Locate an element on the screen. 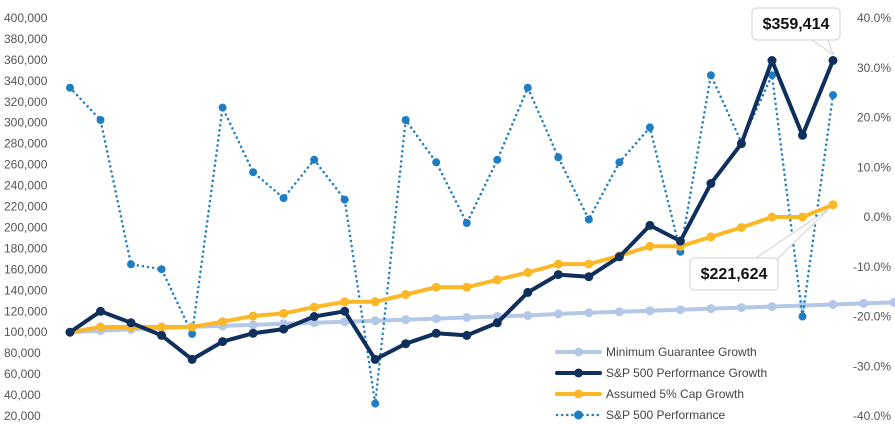 This screenshot has width=895, height=425. left-tick-label: 20,000 is located at coordinates (22, 416).